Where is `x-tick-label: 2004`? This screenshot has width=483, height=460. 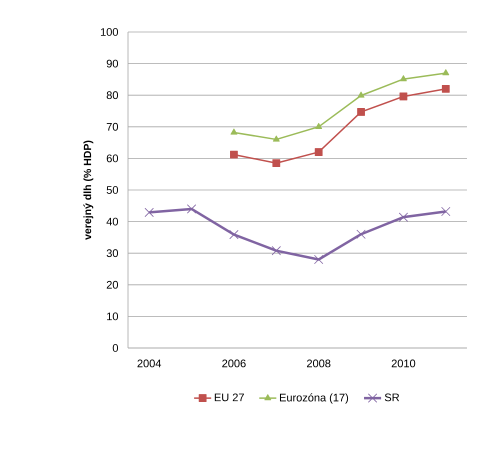 x-tick-label: 2004 is located at coordinates (150, 364).